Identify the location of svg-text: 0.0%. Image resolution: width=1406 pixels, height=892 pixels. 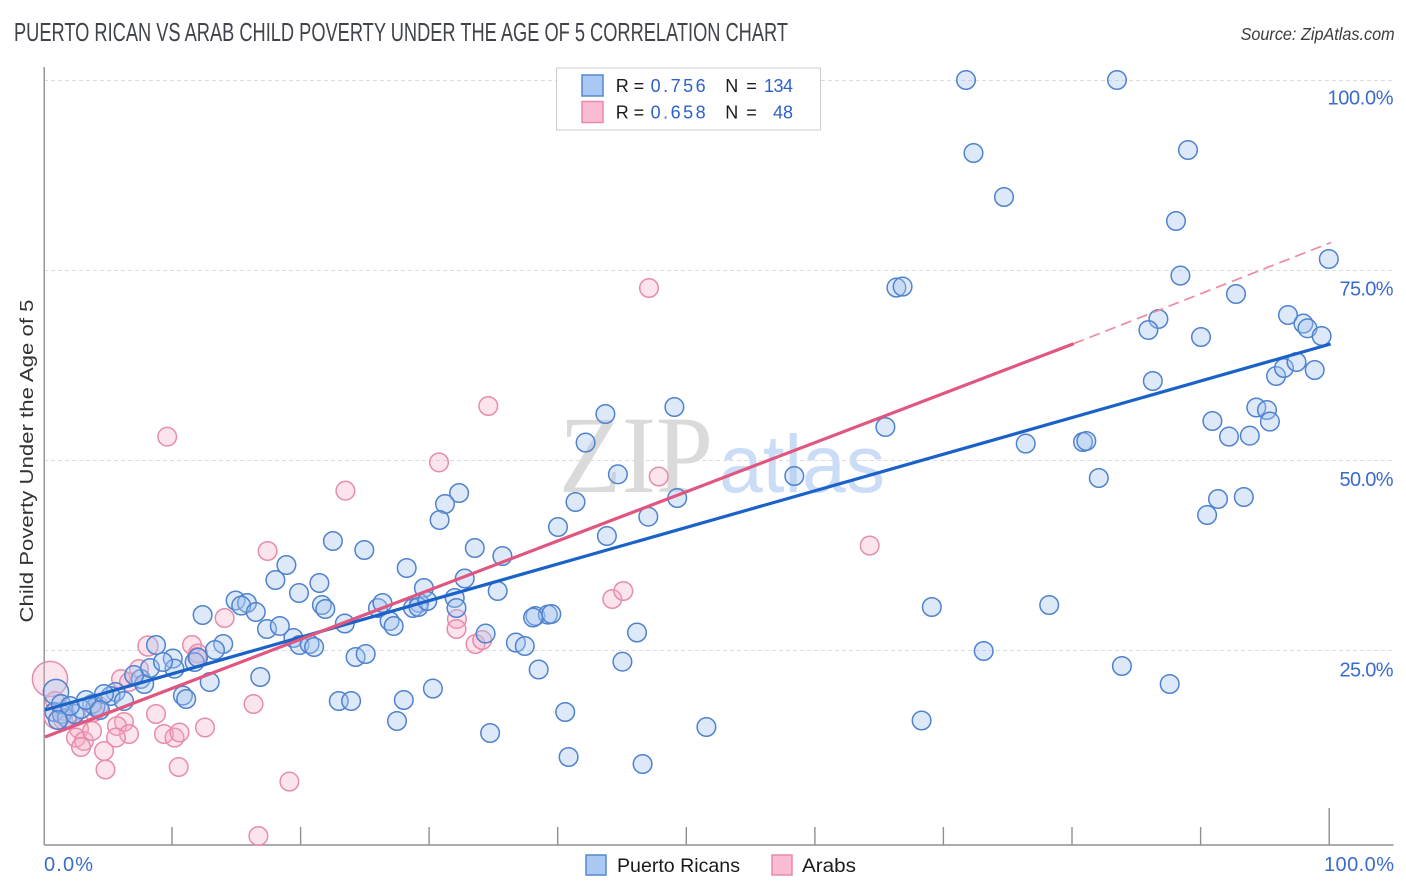
(68, 865).